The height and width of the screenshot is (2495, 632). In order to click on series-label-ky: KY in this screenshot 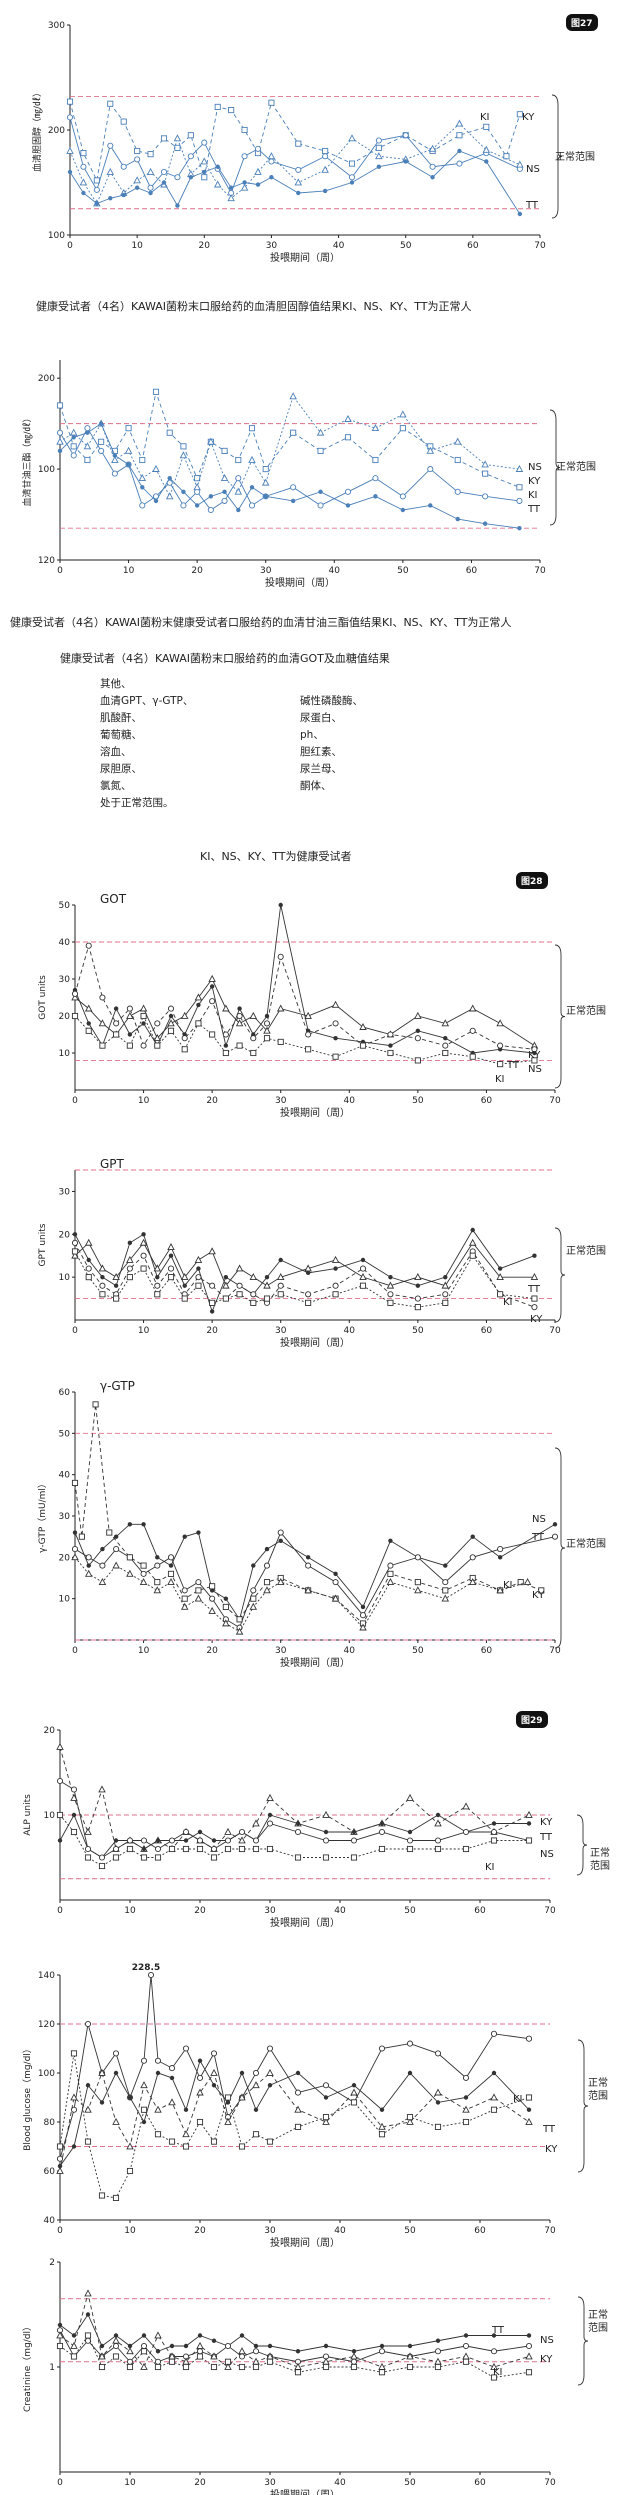, I will do `click(528, 117)`.